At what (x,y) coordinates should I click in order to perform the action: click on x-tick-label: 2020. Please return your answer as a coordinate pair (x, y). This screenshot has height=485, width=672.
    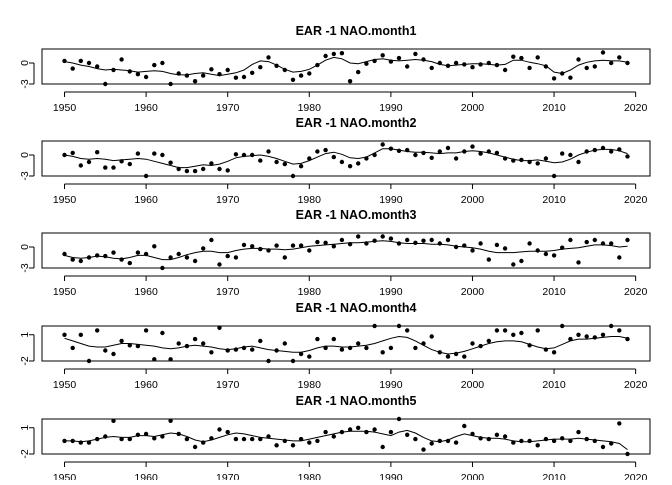
    Looking at the image, I should click on (636, 292).